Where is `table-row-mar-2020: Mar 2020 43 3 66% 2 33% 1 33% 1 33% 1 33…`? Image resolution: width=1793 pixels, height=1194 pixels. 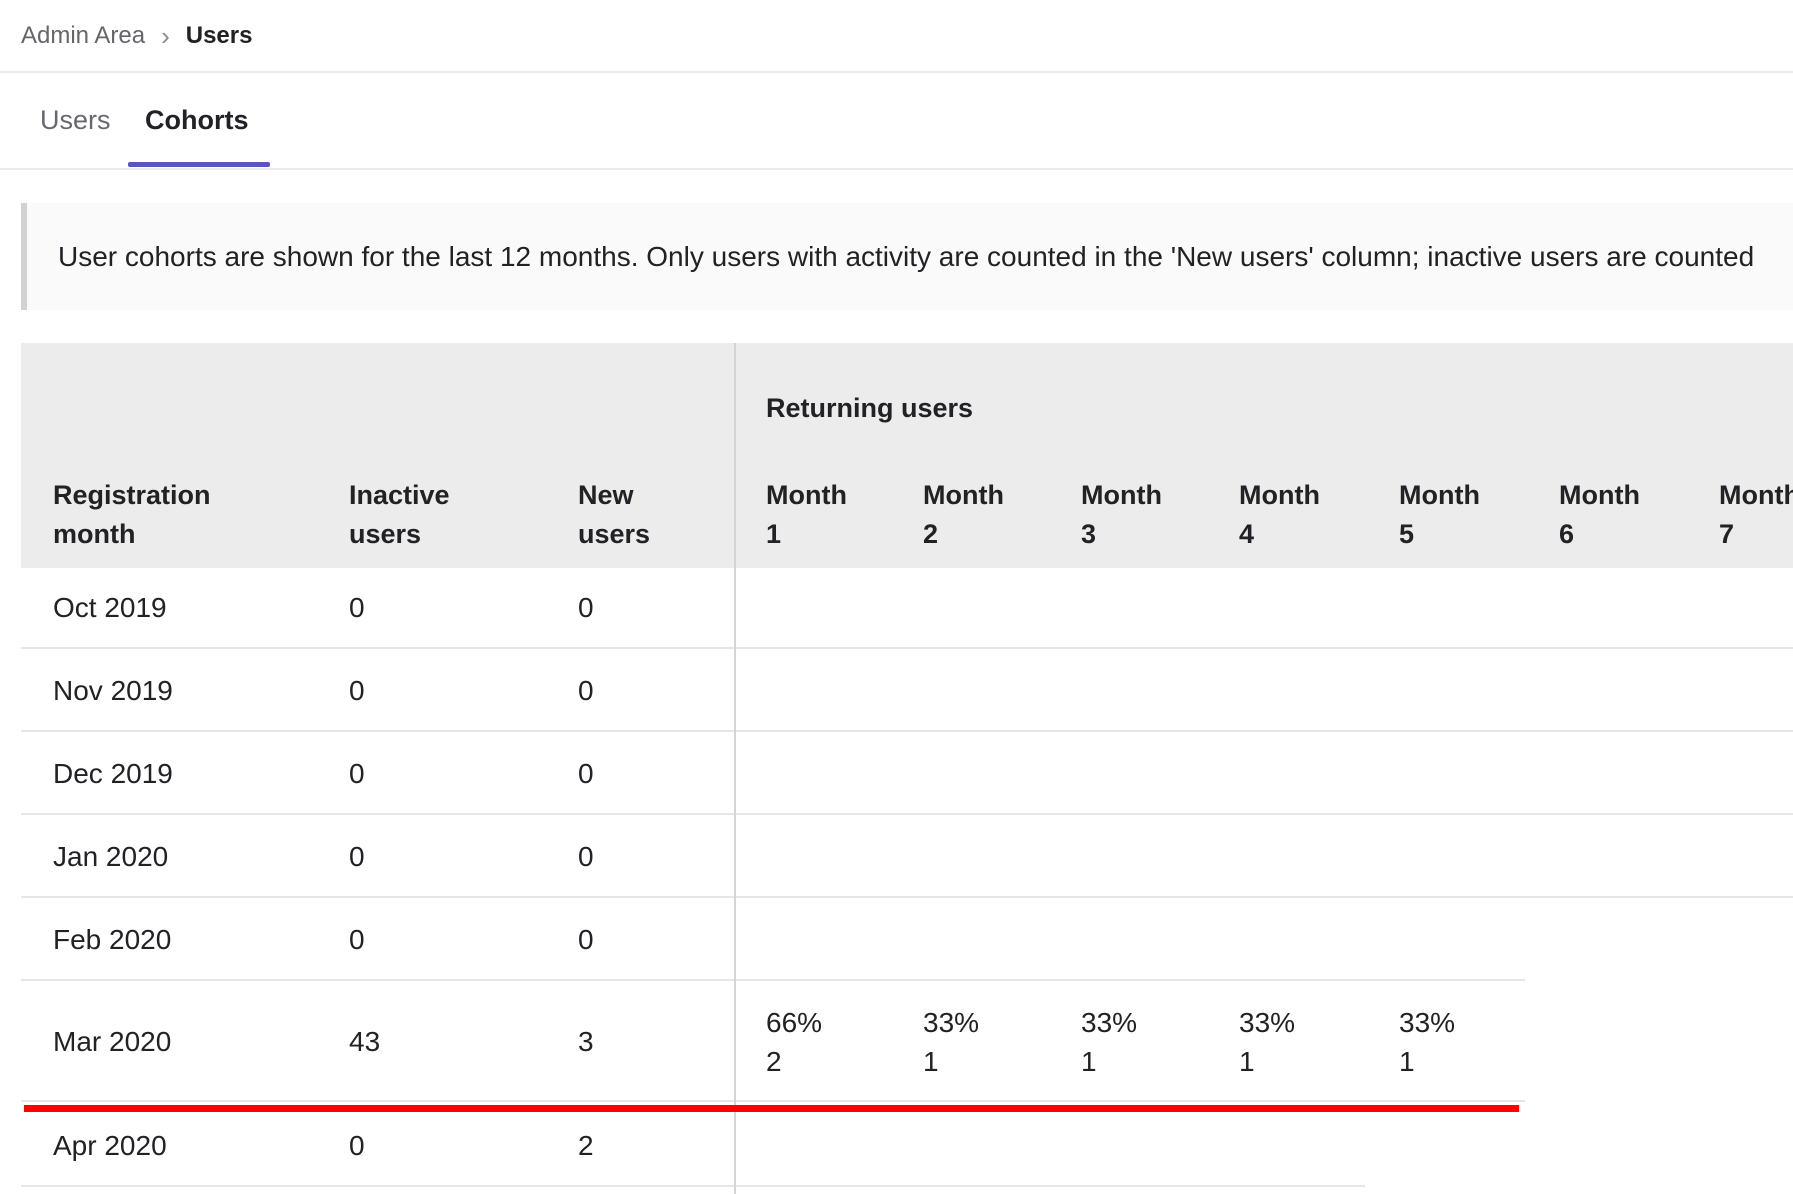 table-row-mar-2020: Mar 2020 43 3 66% 2 33% 1 33% 1 33% 1 33… is located at coordinates (773, 1042).